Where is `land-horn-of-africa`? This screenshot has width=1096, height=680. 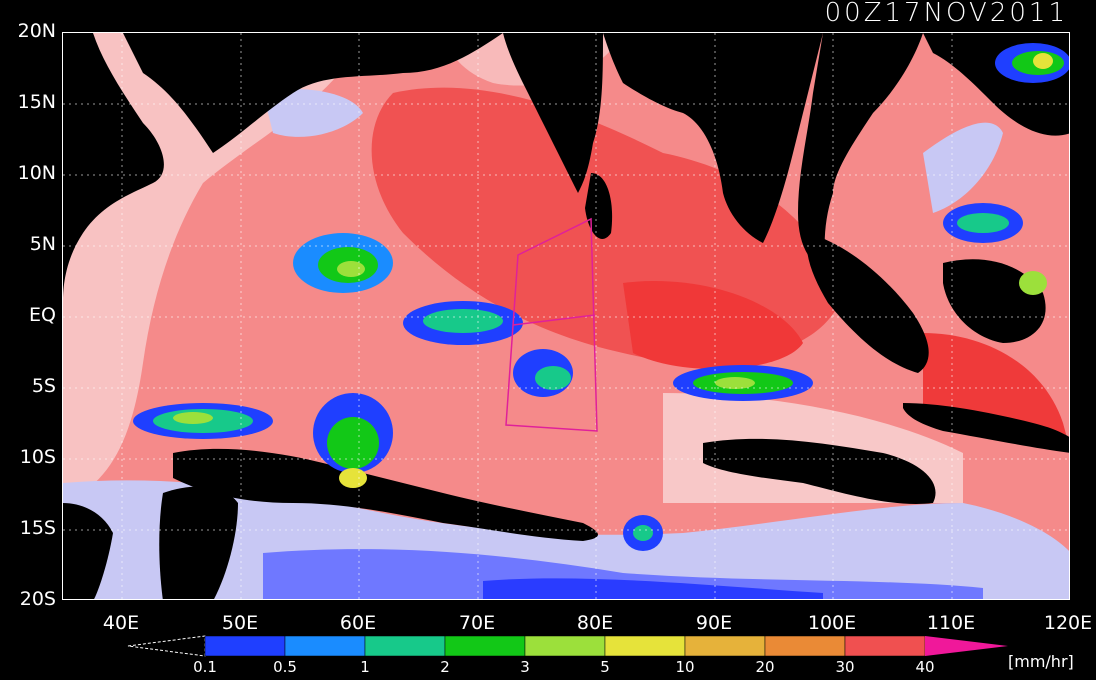
land-horn-of-africa is located at coordinates (113, 168).